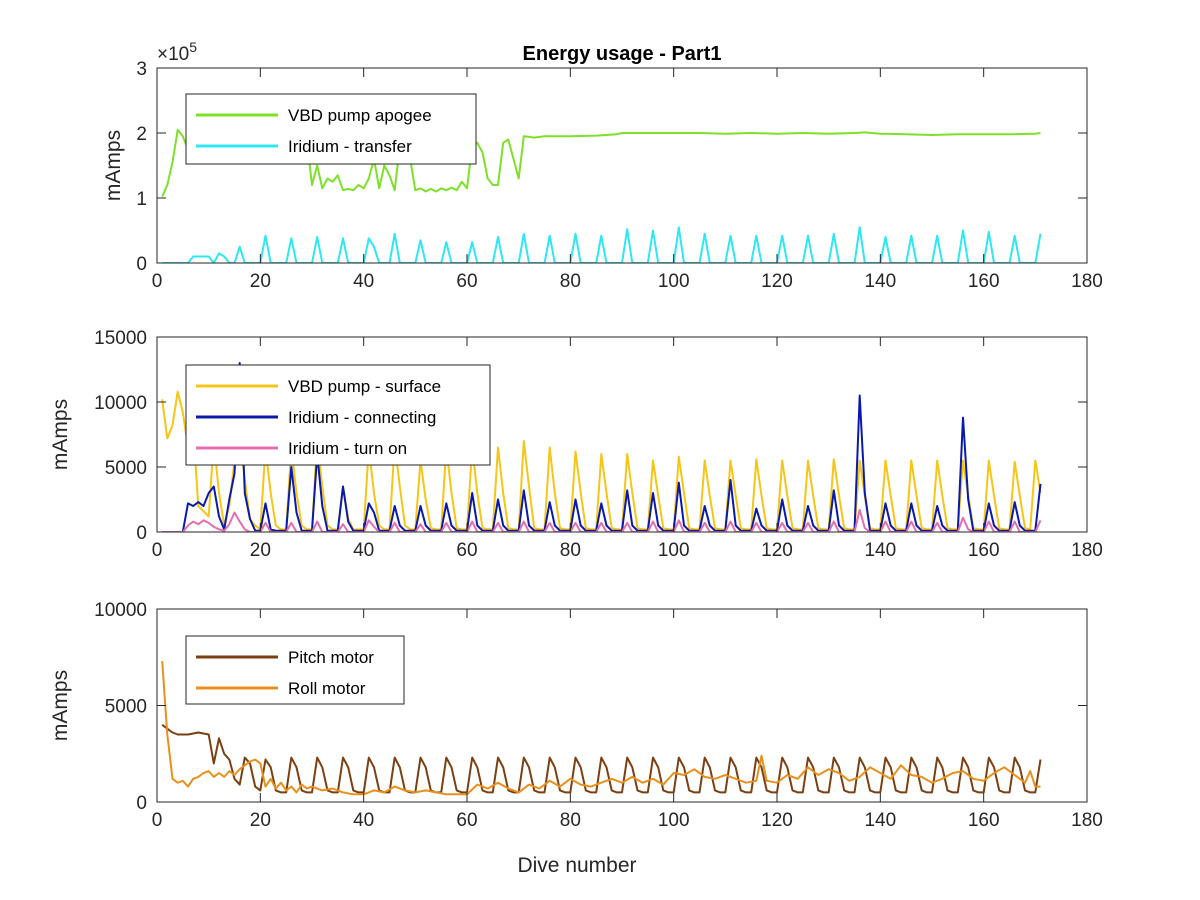  What do you see at coordinates (364, 386) in the screenshot?
I see `legend-entry: VBD pump - surface` at bounding box center [364, 386].